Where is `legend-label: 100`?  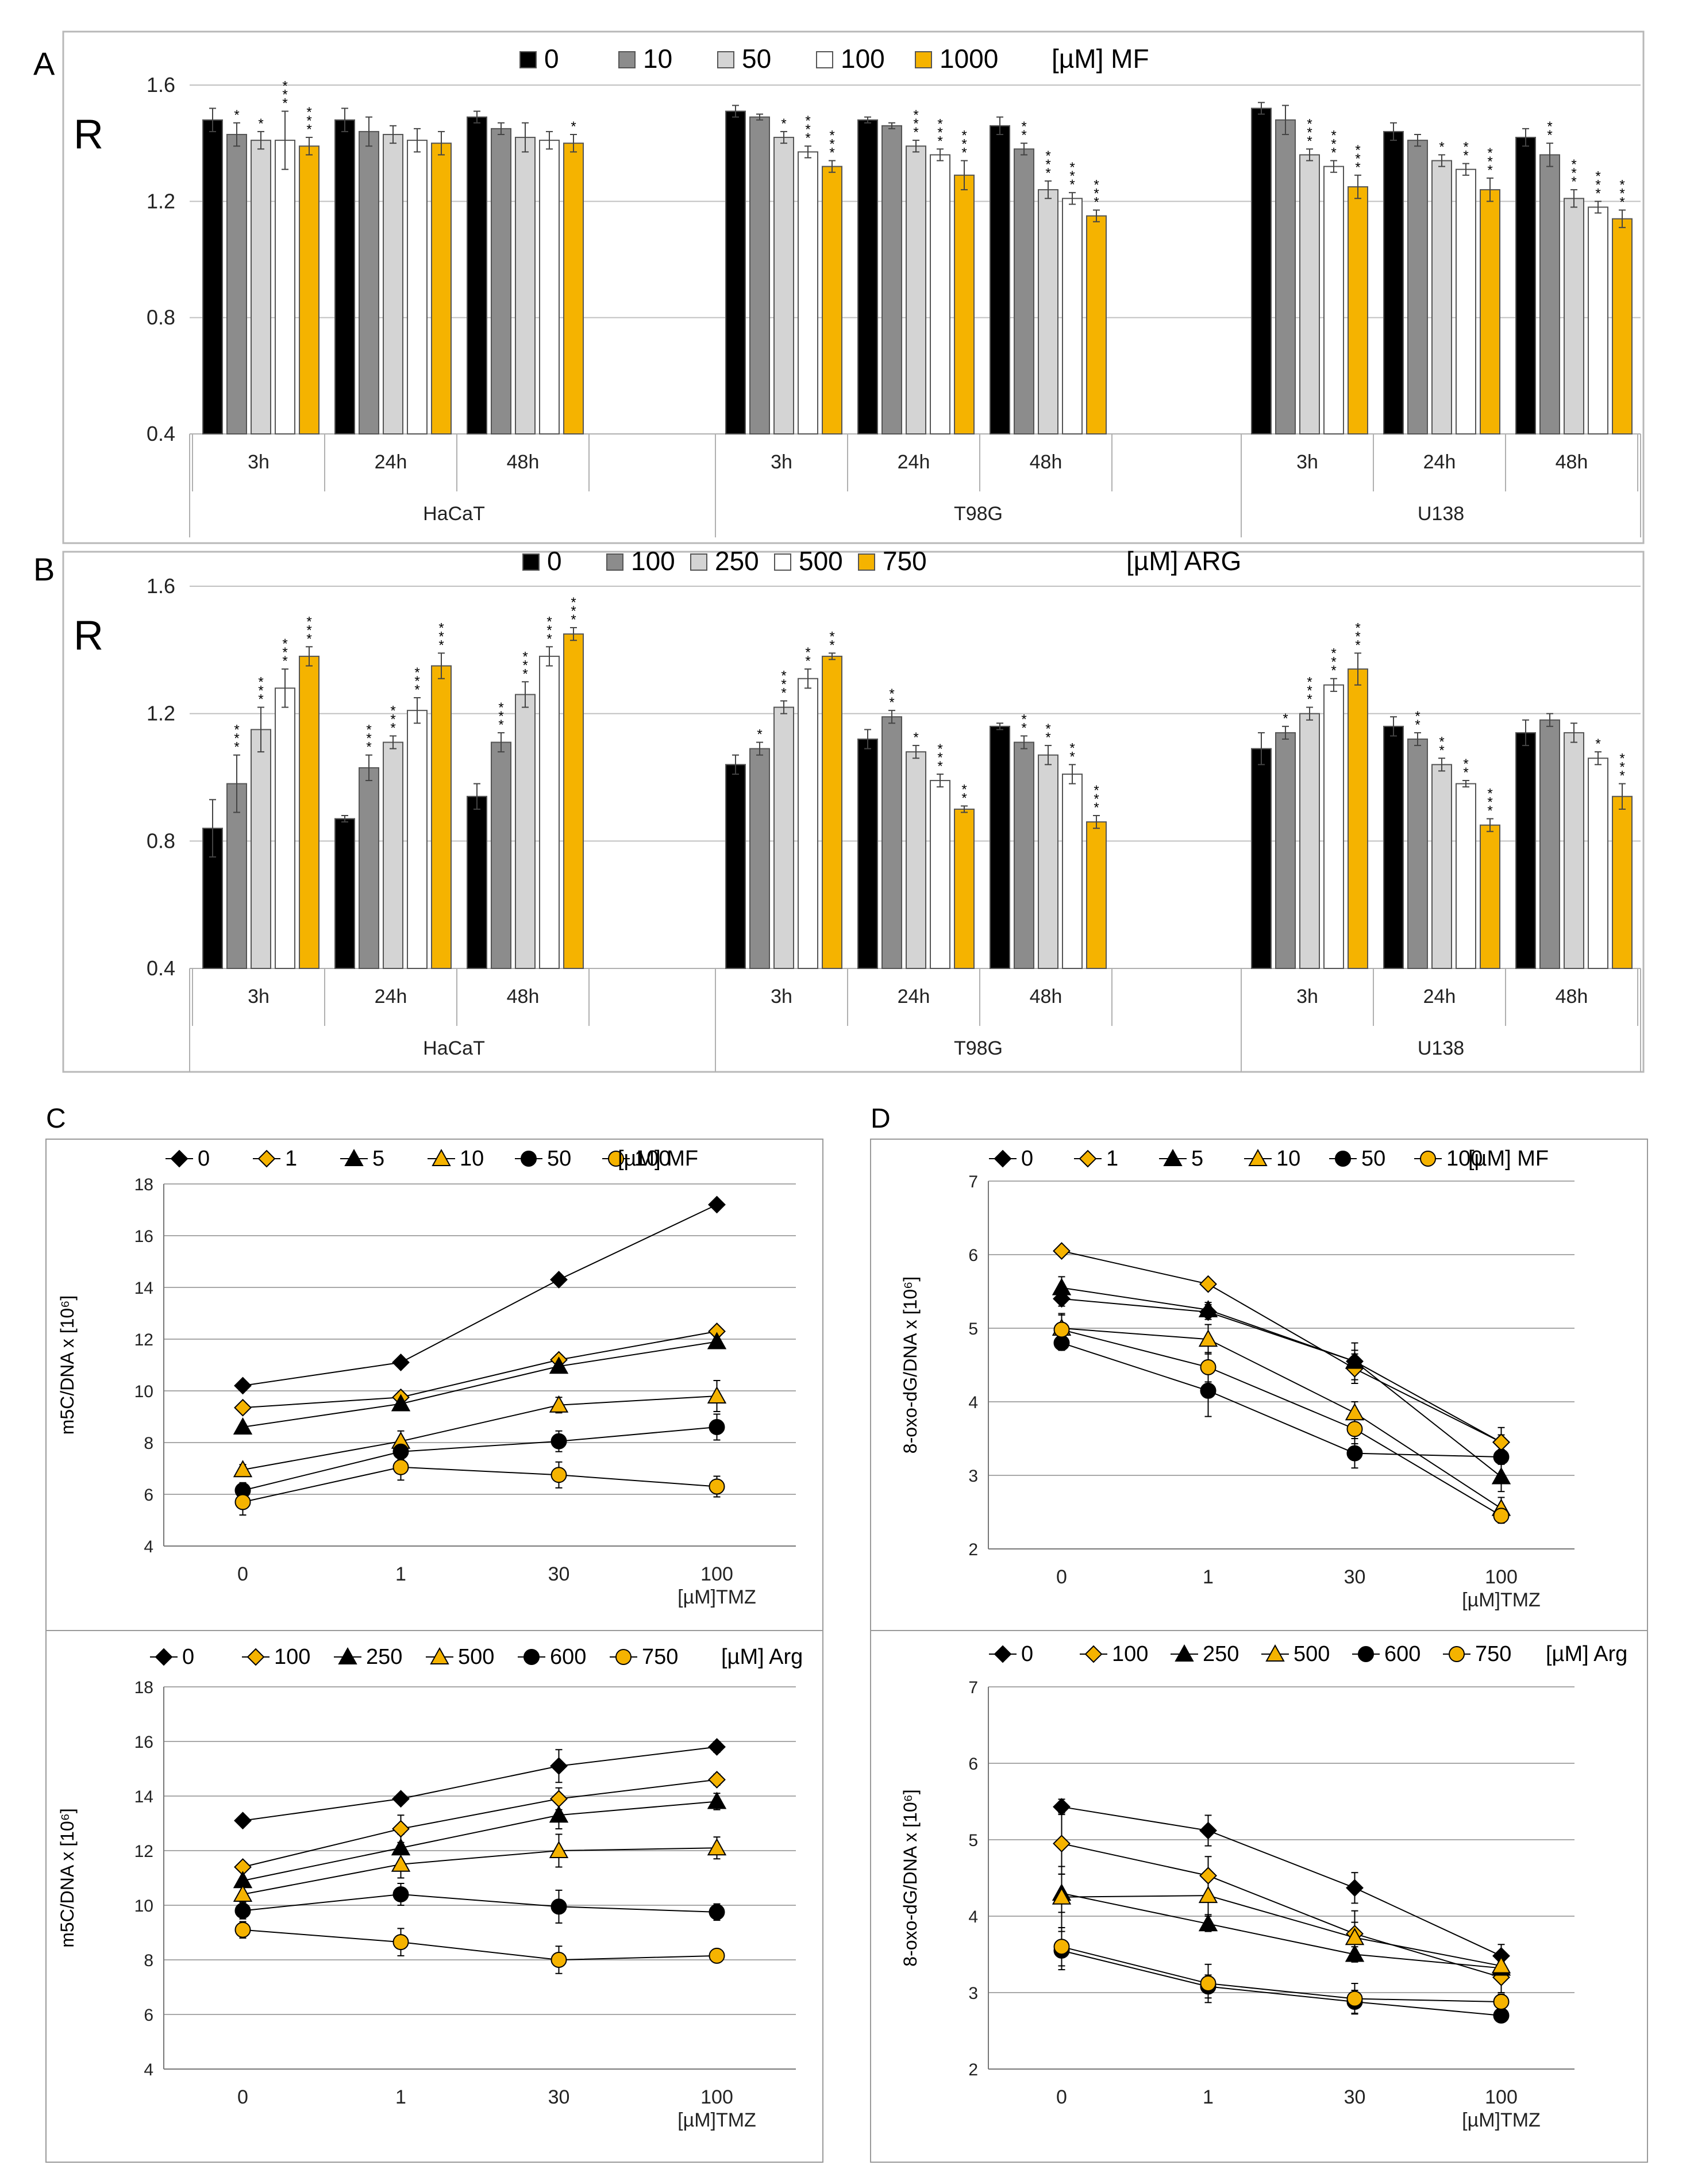
legend-label: 100 is located at coordinates (863, 59).